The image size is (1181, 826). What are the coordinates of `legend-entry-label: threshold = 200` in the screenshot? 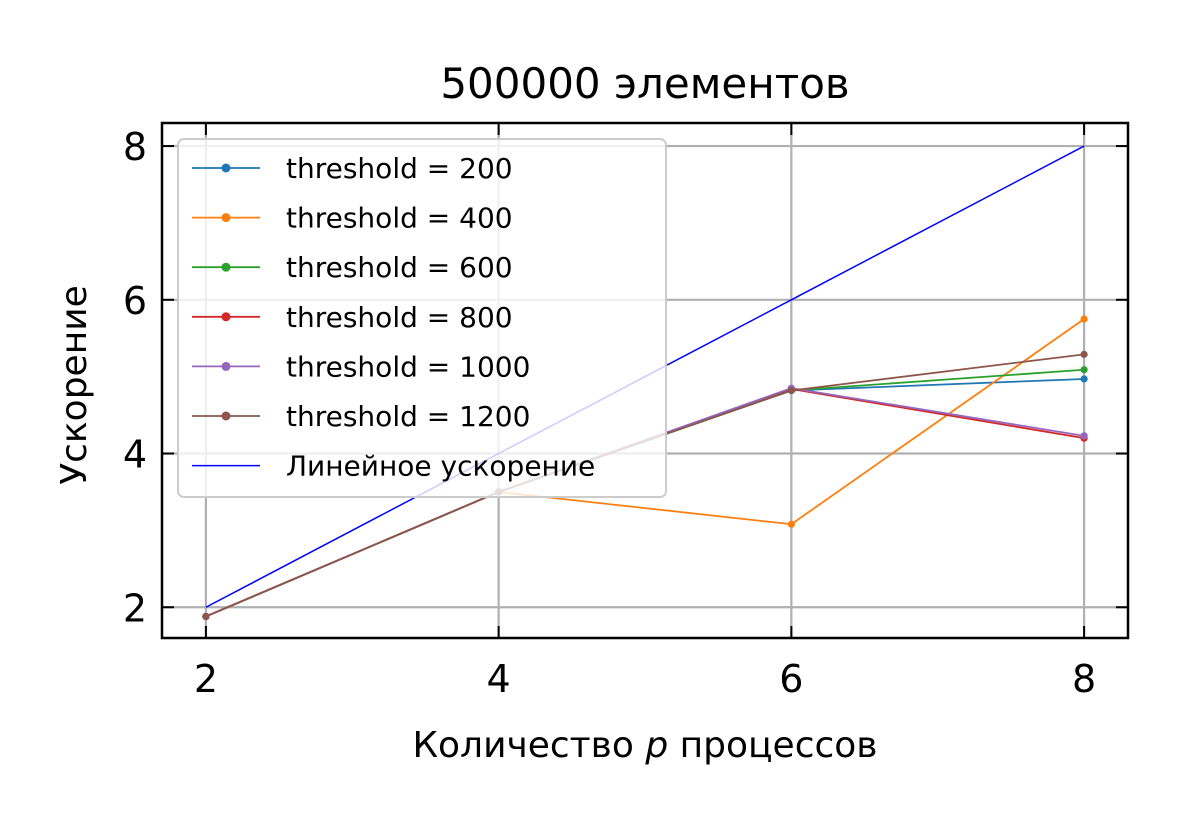 It's located at (399, 168).